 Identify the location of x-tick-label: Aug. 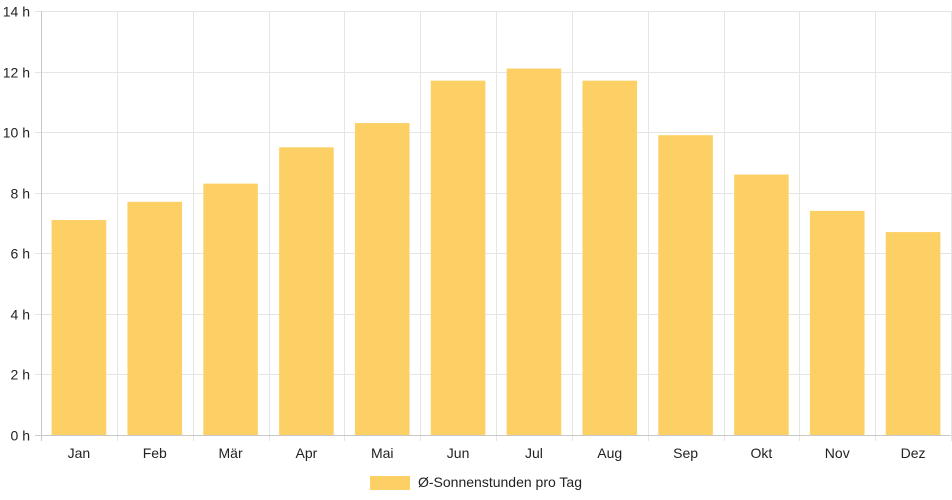
(609, 453).